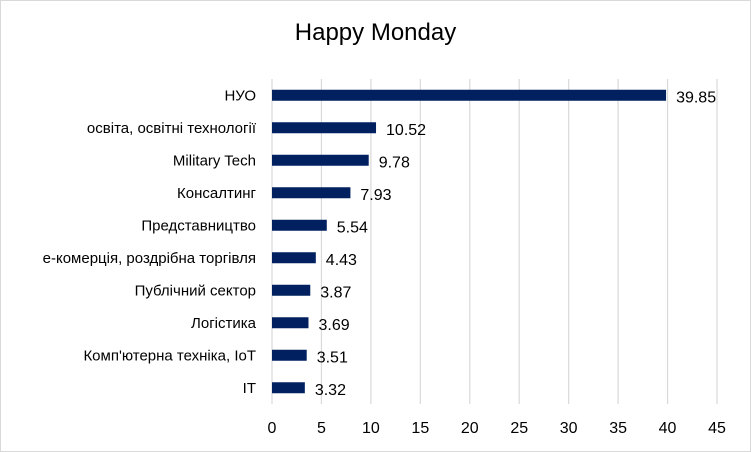 This screenshot has width=751, height=452. Describe the element at coordinates (240, 95) in the screenshot. I see `category-label: НУО` at that location.